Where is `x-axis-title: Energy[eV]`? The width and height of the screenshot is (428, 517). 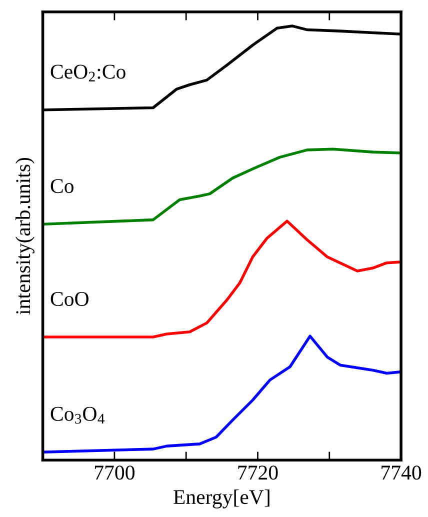
x-axis-title: Energy[eV] is located at coordinates (222, 498).